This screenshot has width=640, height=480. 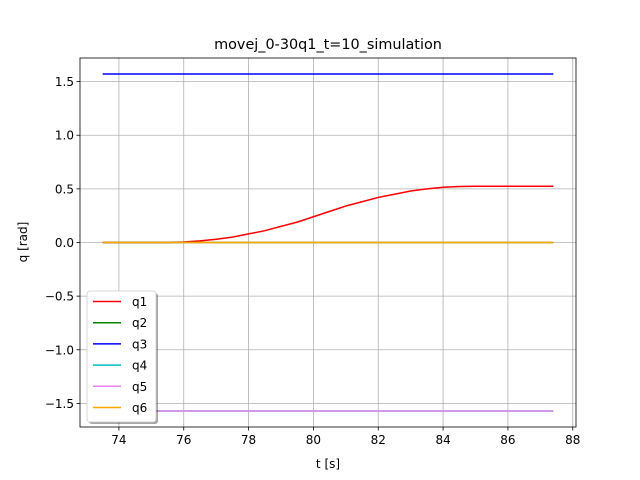 What do you see at coordinates (572, 440) in the screenshot?
I see `x-tick-label: 88` at bounding box center [572, 440].